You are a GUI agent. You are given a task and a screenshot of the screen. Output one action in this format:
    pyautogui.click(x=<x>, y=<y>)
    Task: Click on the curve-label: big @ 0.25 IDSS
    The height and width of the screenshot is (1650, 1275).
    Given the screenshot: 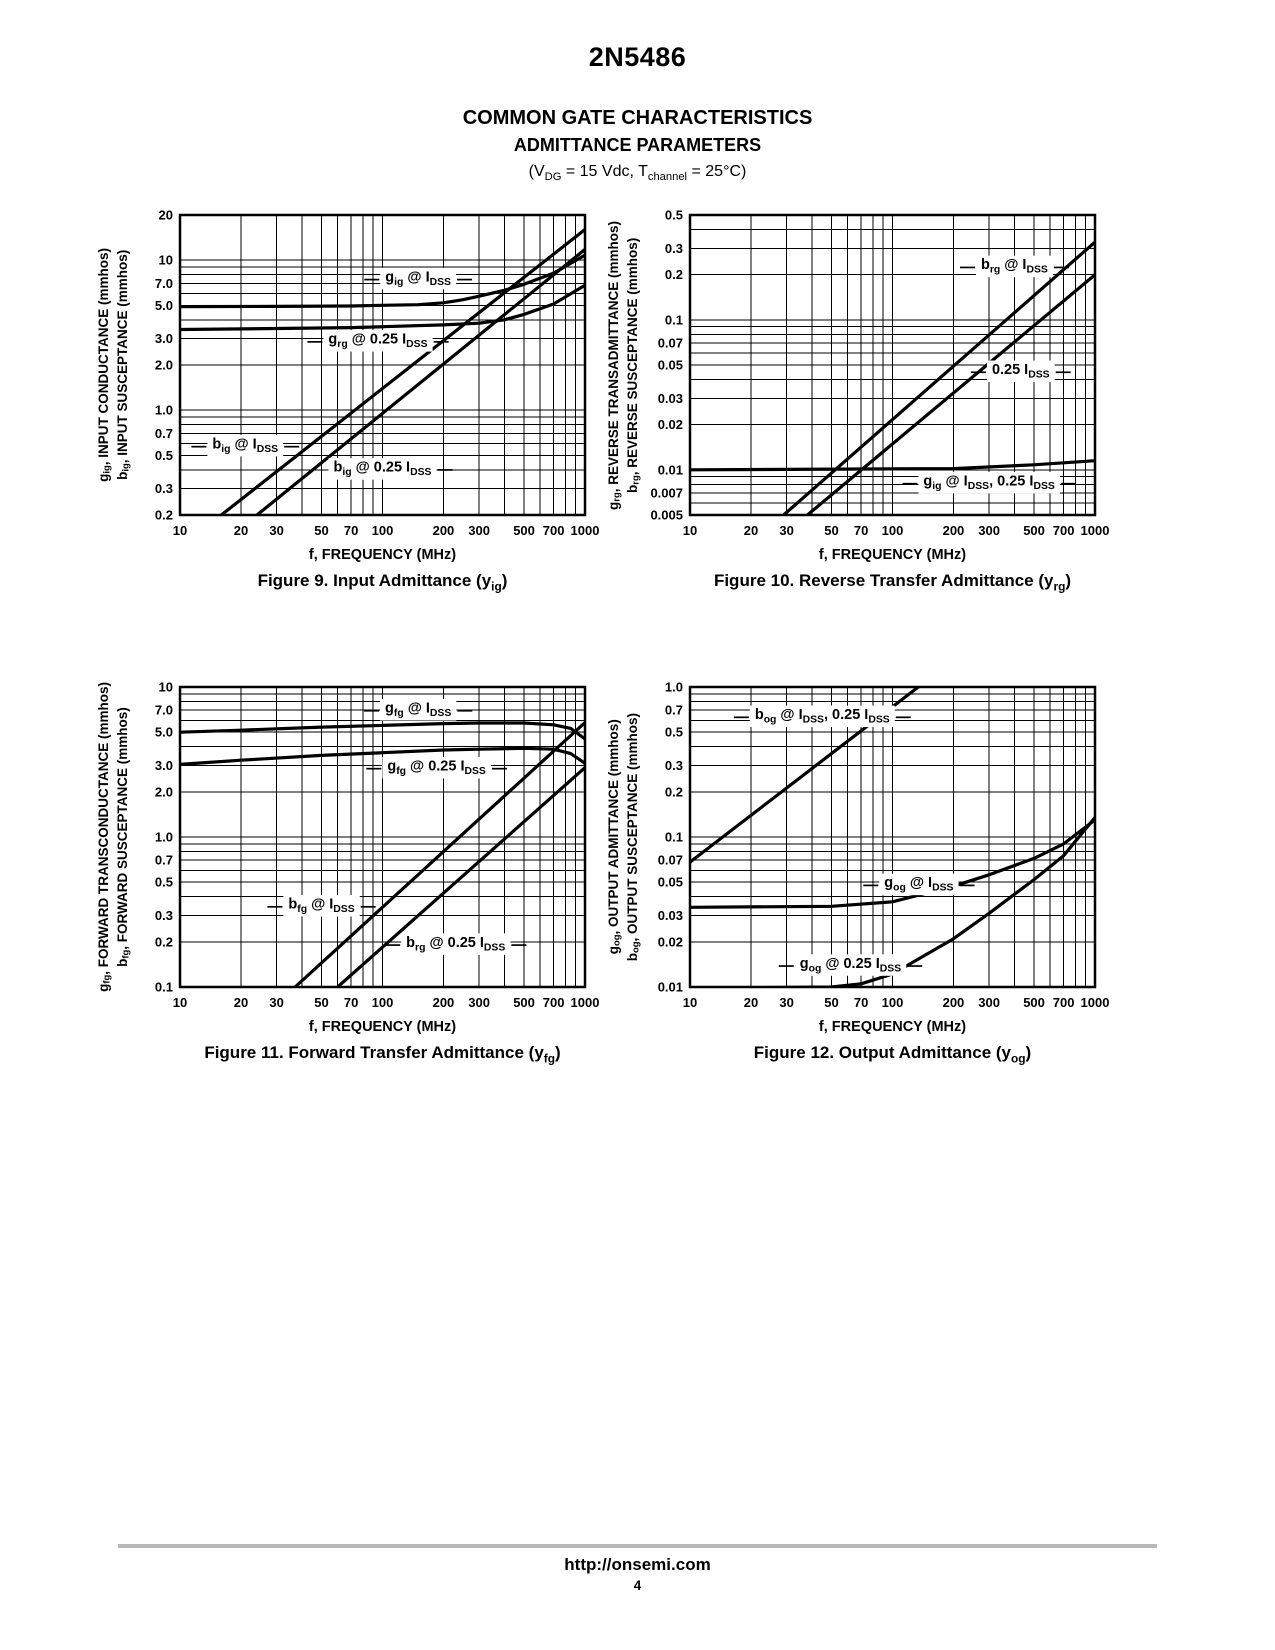 What is the action you would take?
    pyautogui.click(x=390, y=469)
    